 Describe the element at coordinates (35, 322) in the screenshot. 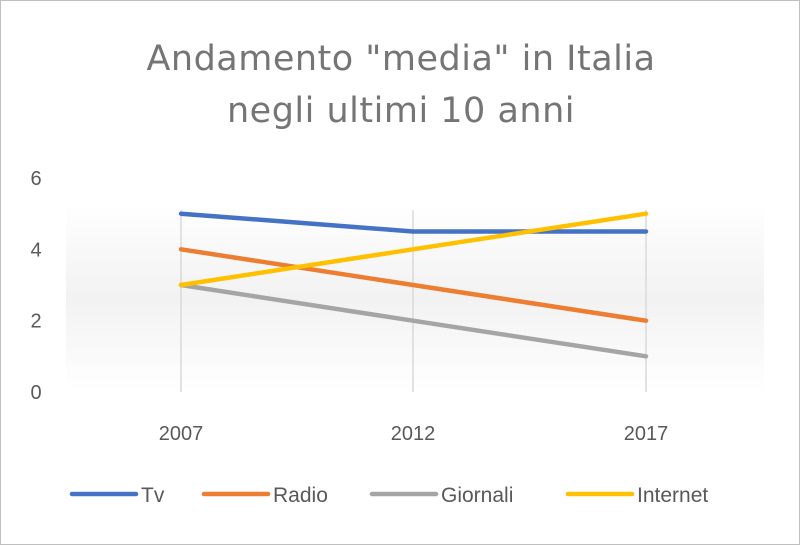

I see `y-tick-label: 2` at that location.